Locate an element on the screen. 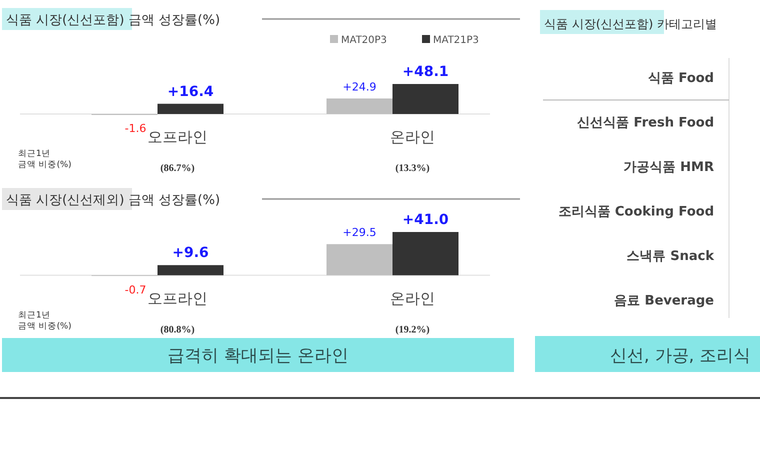  data-label: +41.0 is located at coordinates (425, 220).